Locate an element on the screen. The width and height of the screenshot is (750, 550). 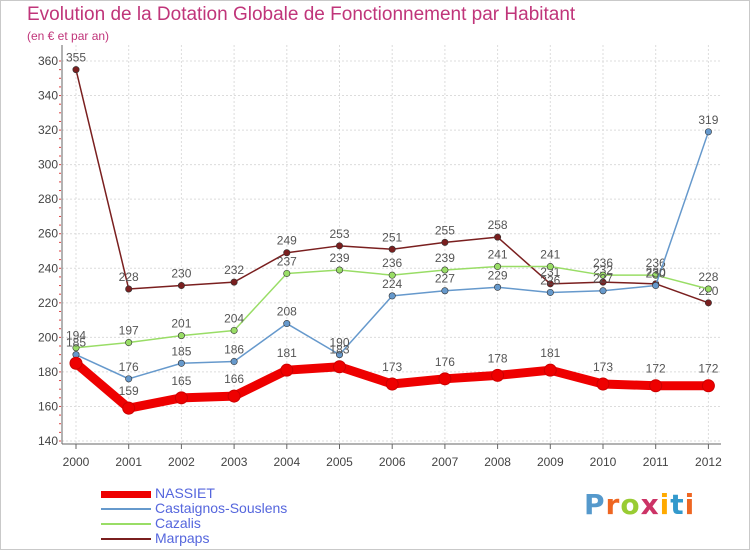
y-tick-label: 320 is located at coordinates (48, 130).